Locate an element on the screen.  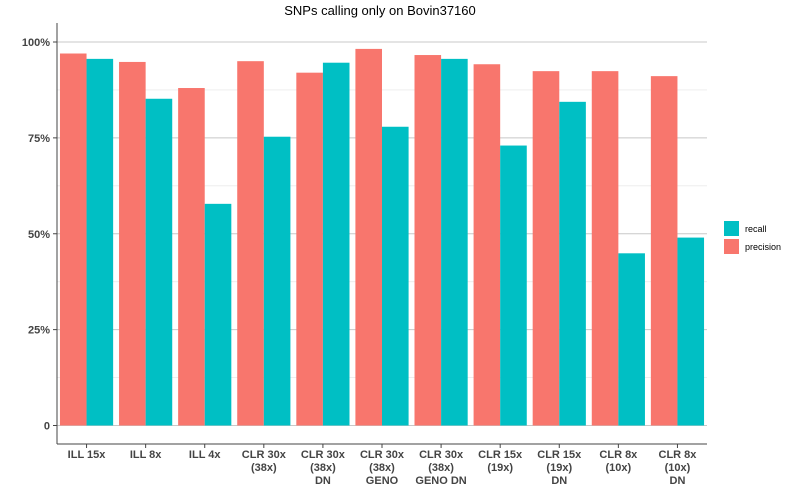
y-axis-ticks: 0 25% 50% 75% 100% is located at coordinates (39, 235).